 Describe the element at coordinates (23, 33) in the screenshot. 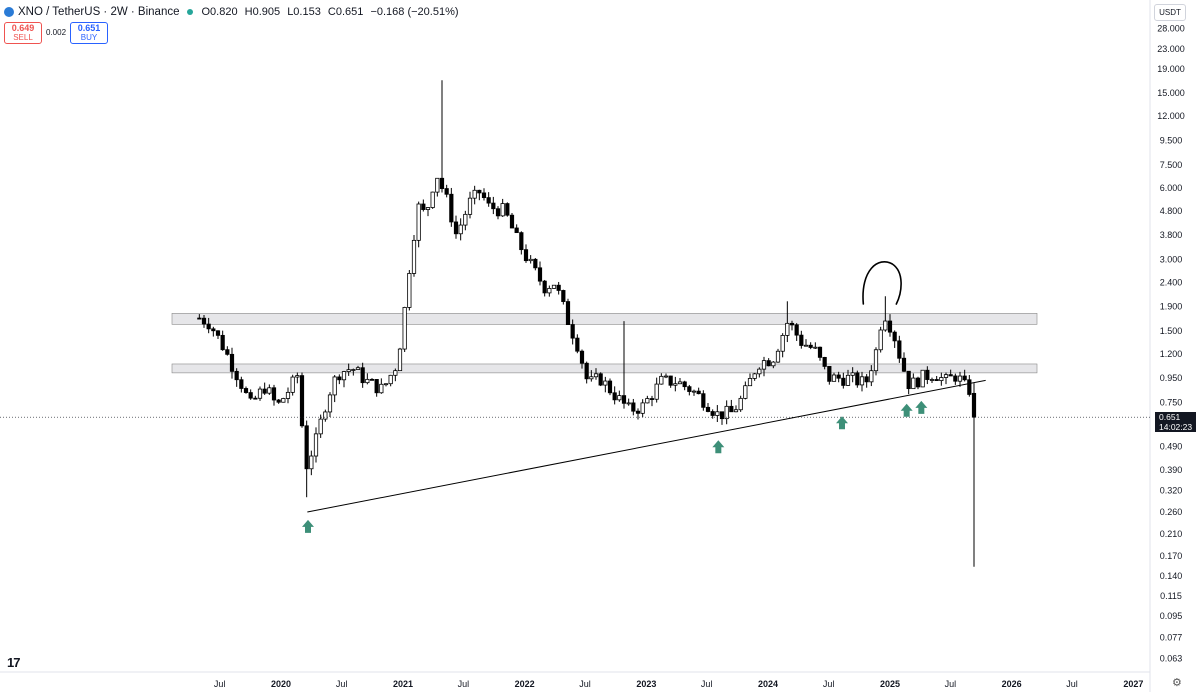

I see `sell-button: 0.649 SELL` at that location.